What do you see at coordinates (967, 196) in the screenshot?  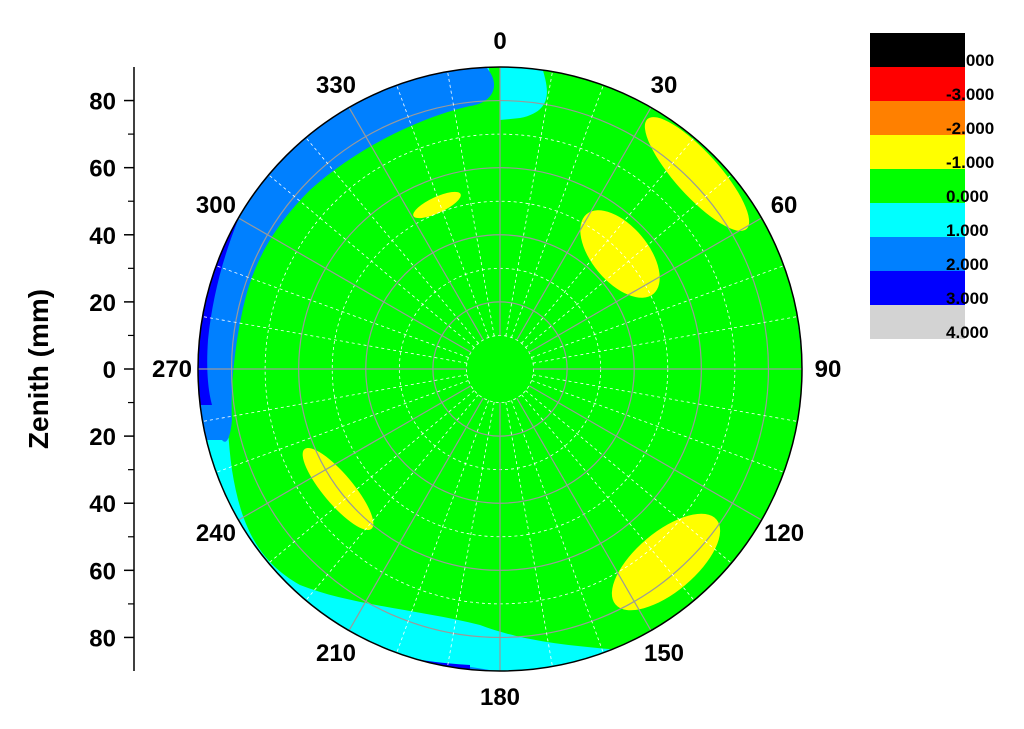 I see `legend-label: 0.000` at bounding box center [967, 196].